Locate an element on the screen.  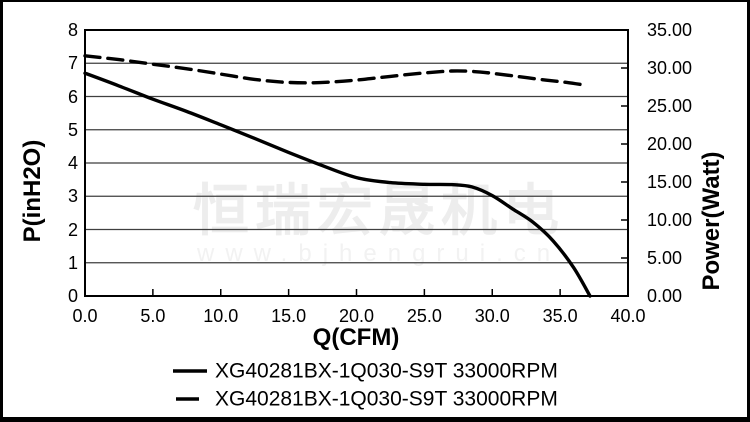
y-left-tick-label: 4 is located at coordinates (72, 163).